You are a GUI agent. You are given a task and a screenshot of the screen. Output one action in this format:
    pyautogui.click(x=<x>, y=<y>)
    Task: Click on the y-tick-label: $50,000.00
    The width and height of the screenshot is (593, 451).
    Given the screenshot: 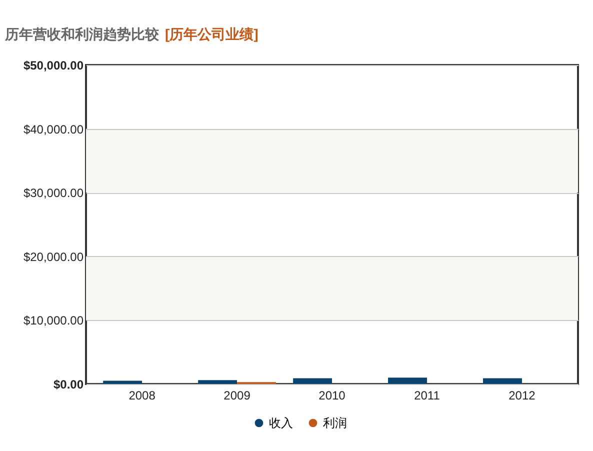 What is the action you would take?
    pyautogui.click(x=53, y=65)
    